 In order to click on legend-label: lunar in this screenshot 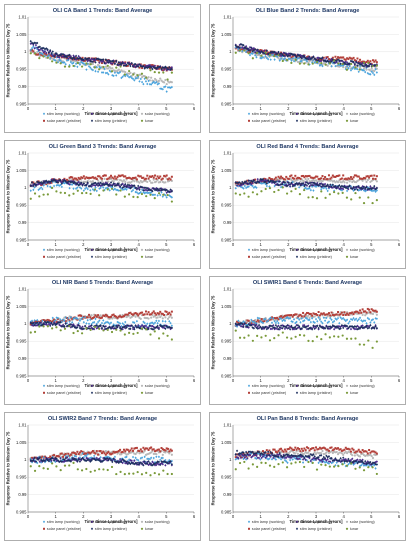, I will do `click(149, 393)`.